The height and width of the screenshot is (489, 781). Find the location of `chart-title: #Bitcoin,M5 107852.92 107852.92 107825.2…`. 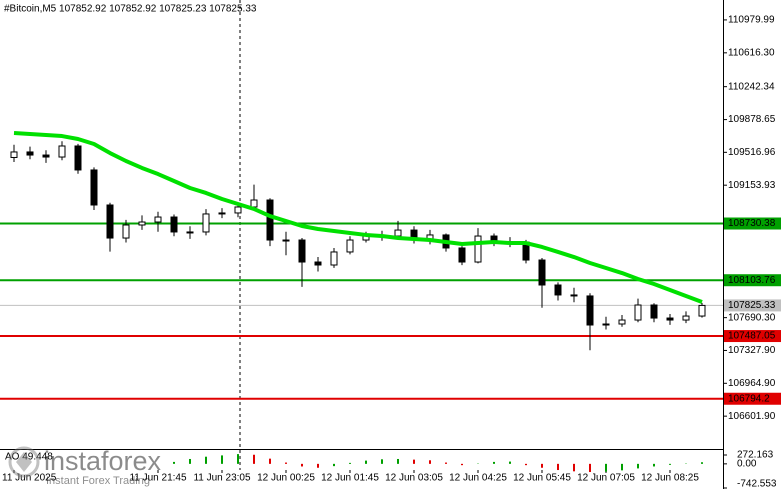

chart-title: #Bitcoin,M5 107852.92 107852.92 107825.2… is located at coordinates (130, 9).